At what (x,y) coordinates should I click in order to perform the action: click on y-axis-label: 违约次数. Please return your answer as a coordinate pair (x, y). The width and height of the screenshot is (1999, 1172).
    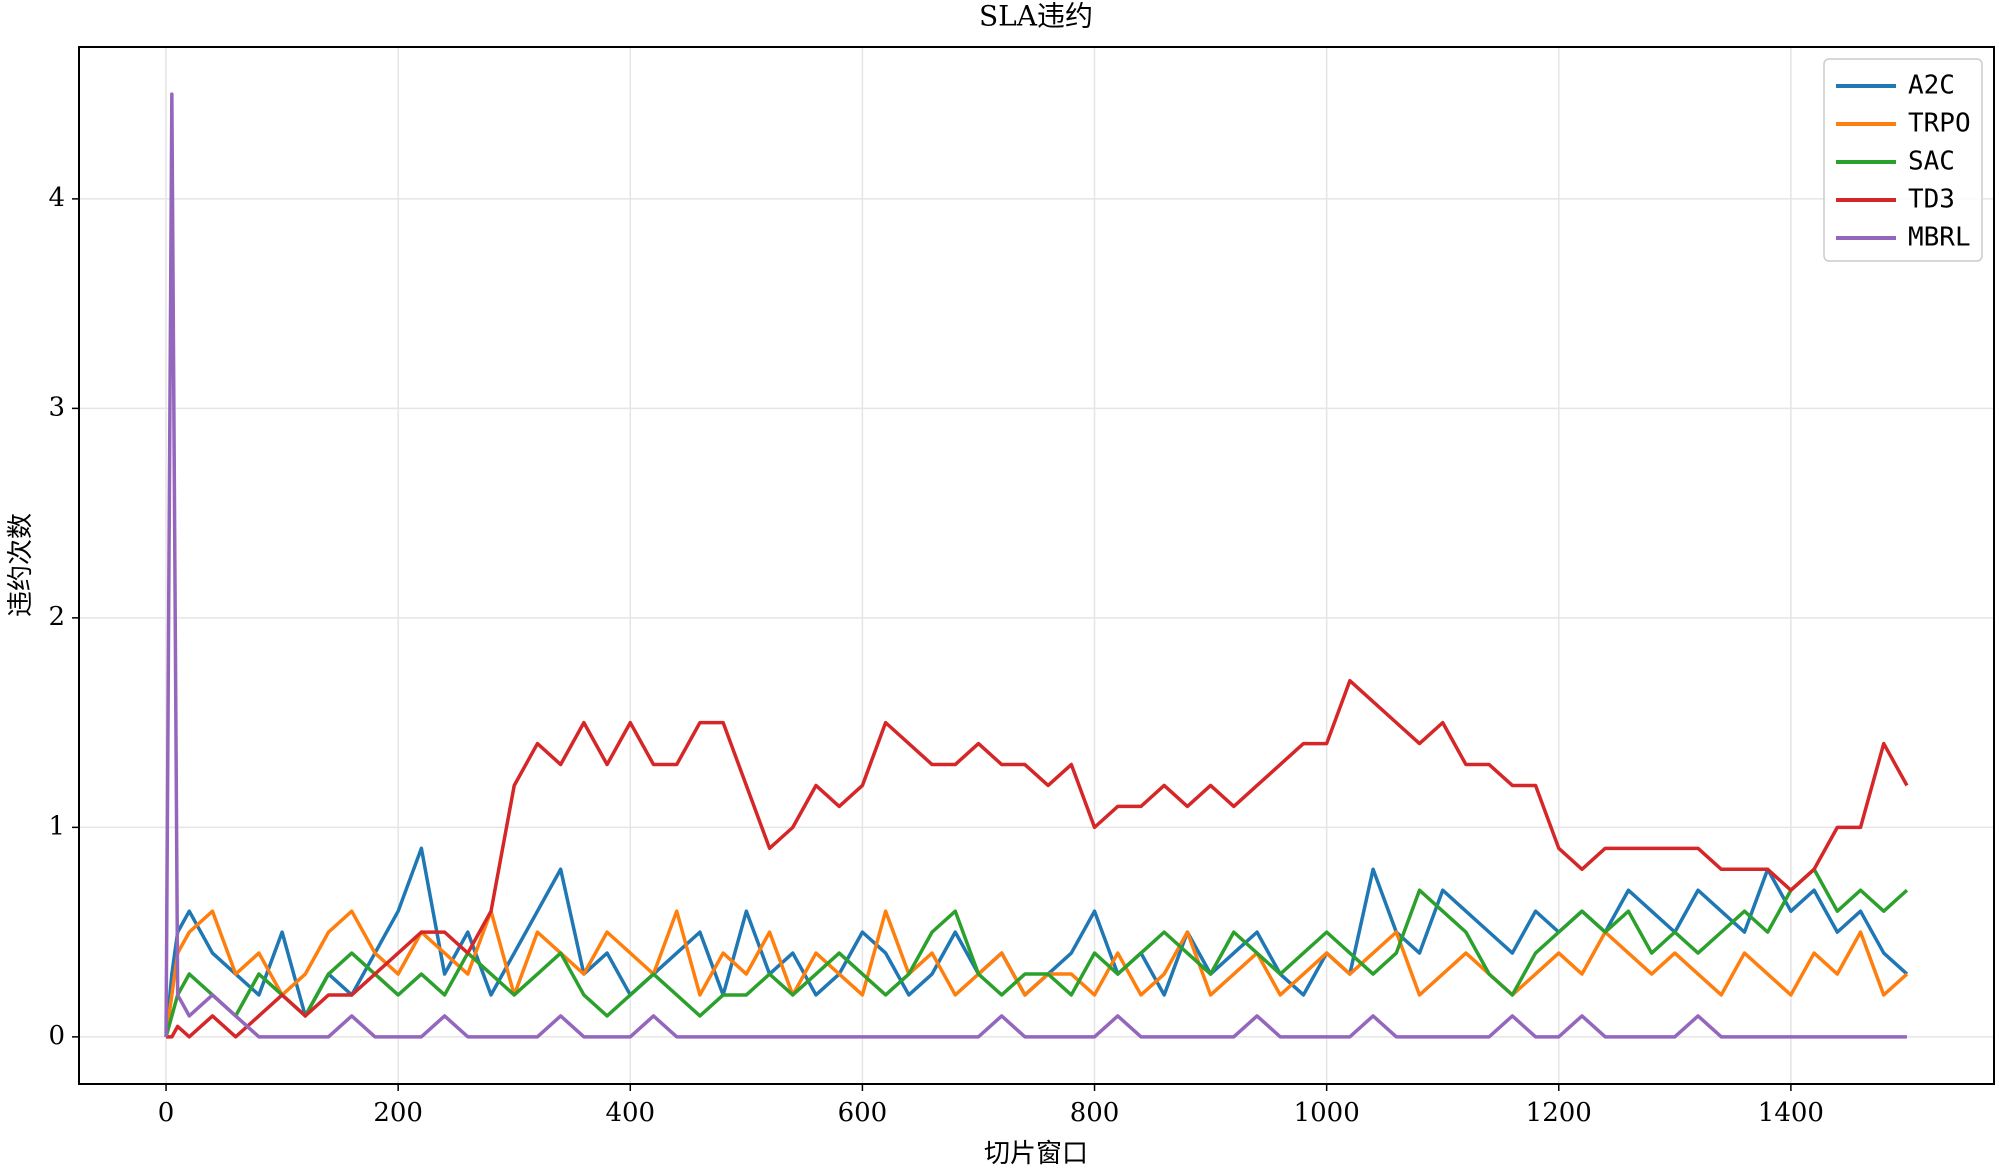
    Looking at the image, I should click on (21, 565).